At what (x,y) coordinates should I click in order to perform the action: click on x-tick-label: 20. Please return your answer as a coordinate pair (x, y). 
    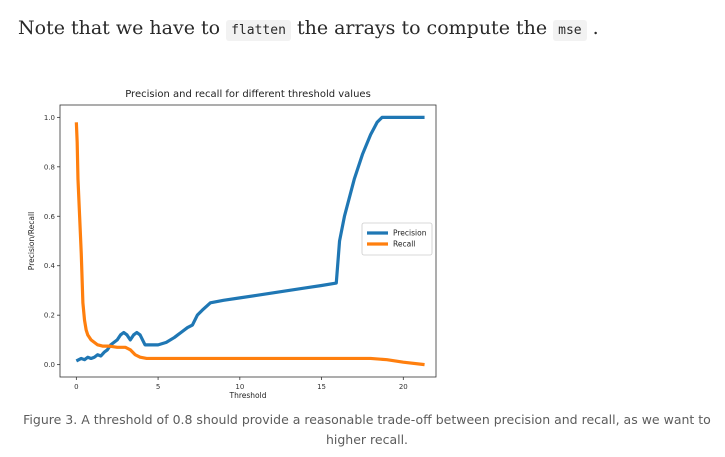
    Looking at the image, I should click on (403, 387).